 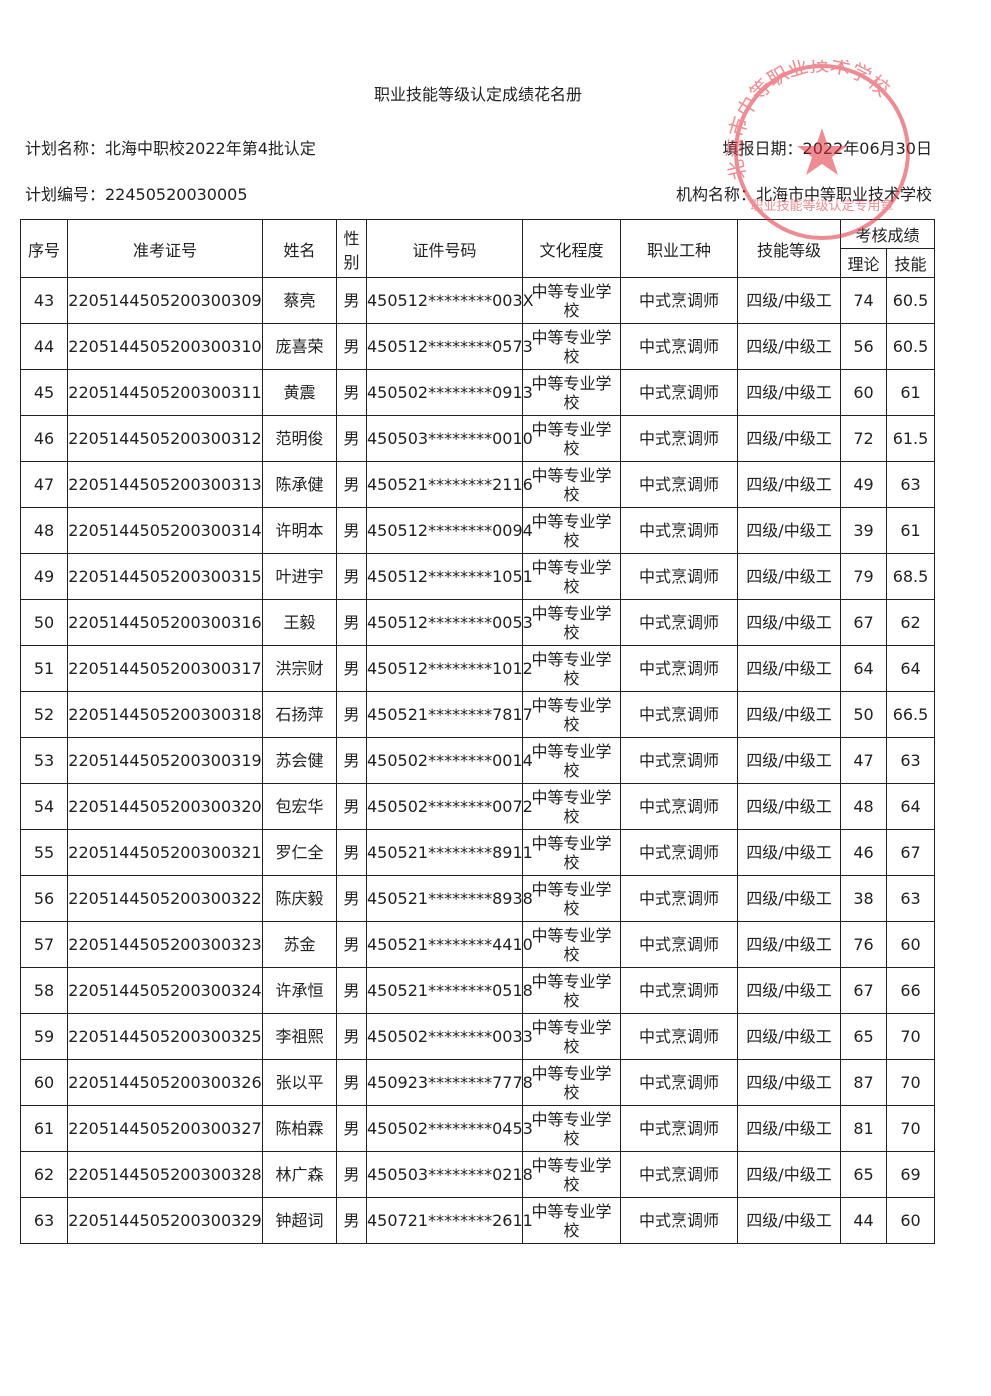 I want to click on table-cell: 64, so click(x=910, y=668).